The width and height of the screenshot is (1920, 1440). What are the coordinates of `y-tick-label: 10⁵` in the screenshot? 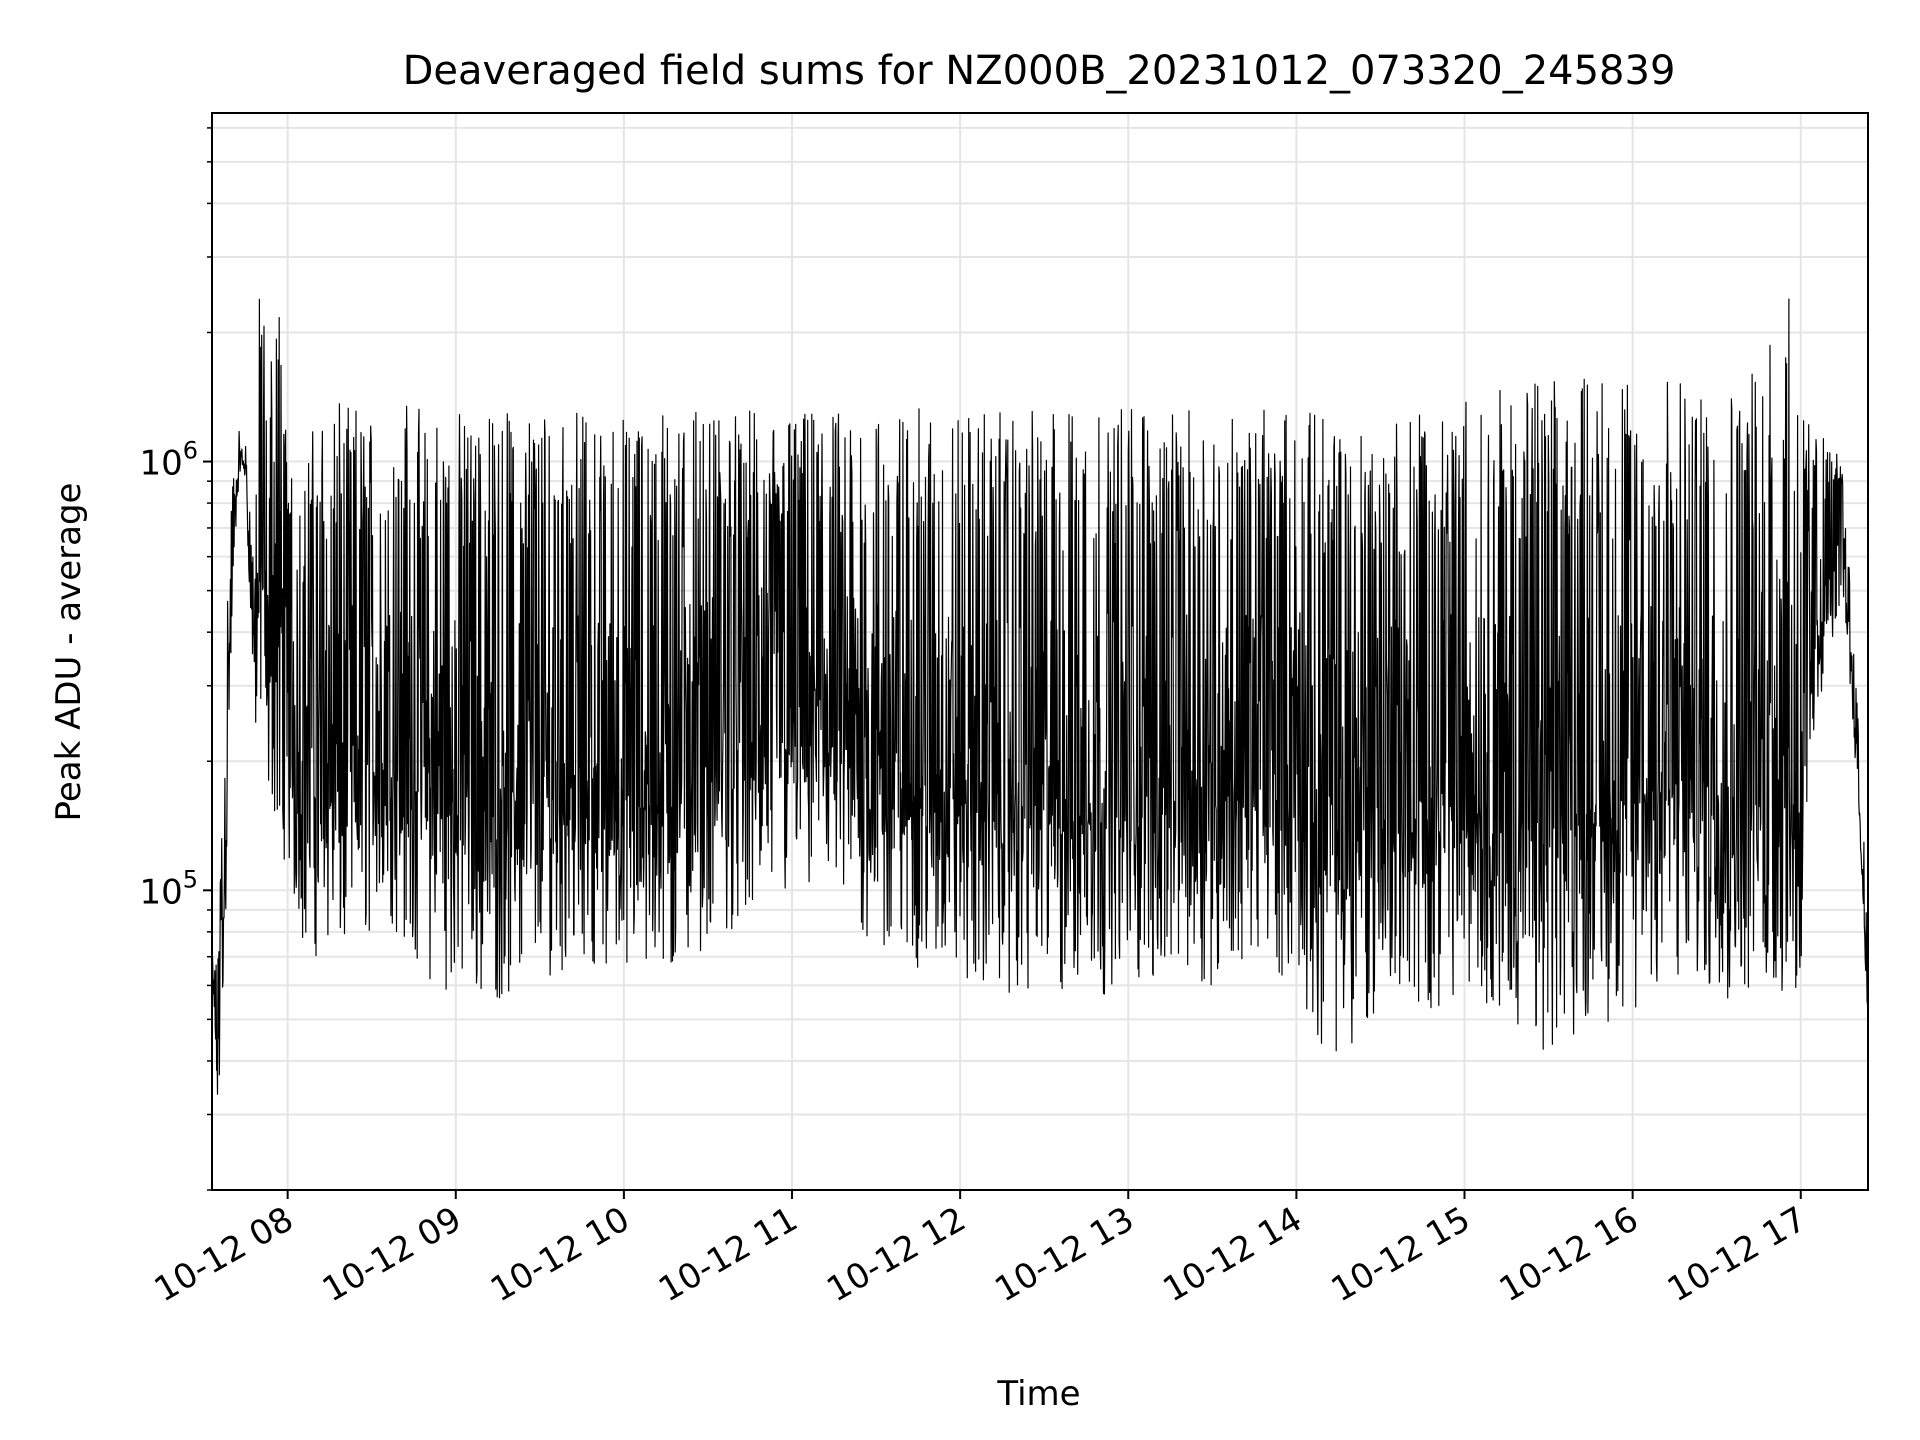 It's located at (168, 888).